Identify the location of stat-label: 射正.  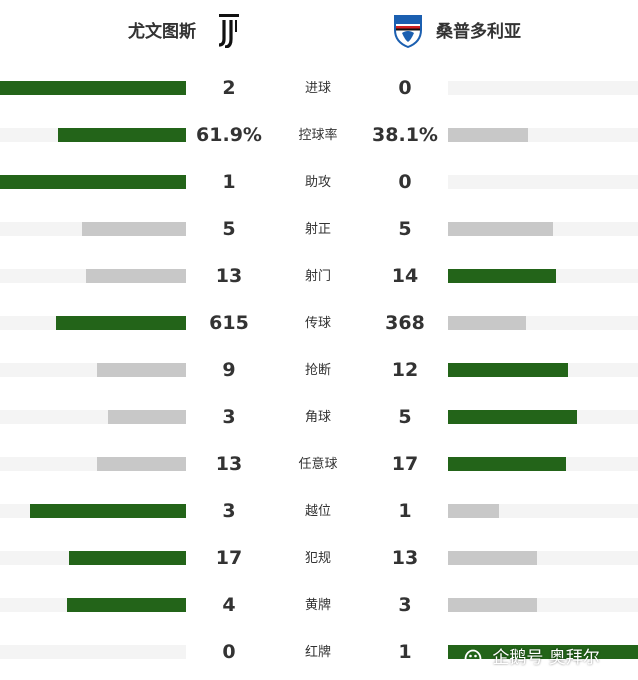
(317, 229).